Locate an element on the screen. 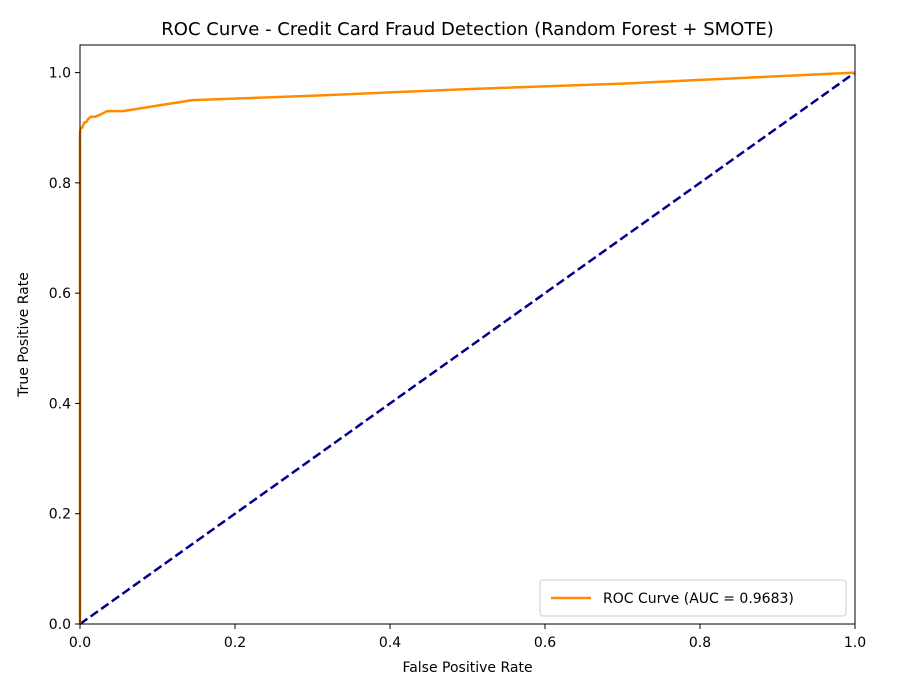 Image resolution: width=908 pixels, height=699 pixels. y-tick-label: 1.0 is located at coordinates (60, 74).